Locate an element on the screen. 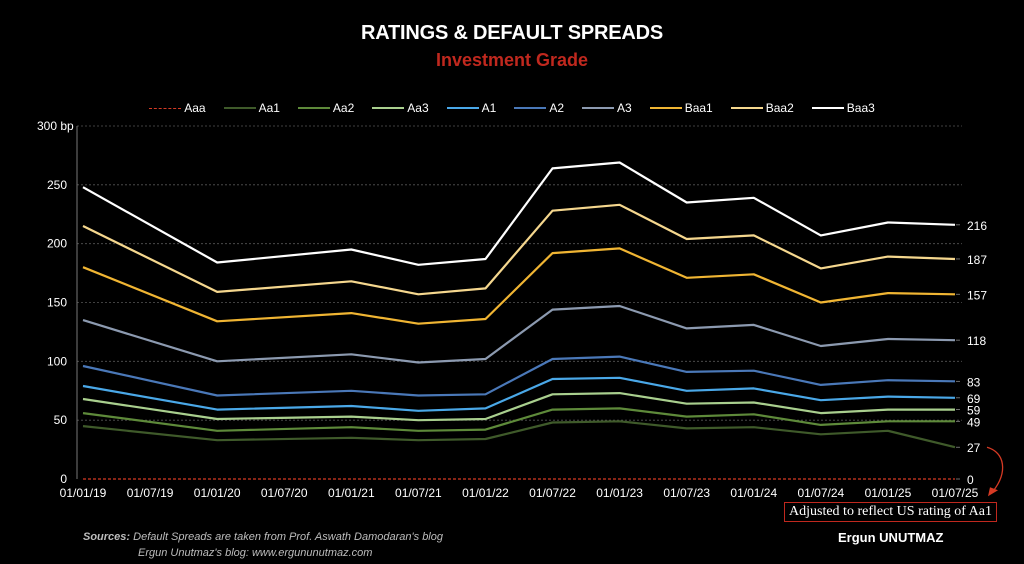  x-tick-label: 01/07/25 is located at coordinates (955, 493).